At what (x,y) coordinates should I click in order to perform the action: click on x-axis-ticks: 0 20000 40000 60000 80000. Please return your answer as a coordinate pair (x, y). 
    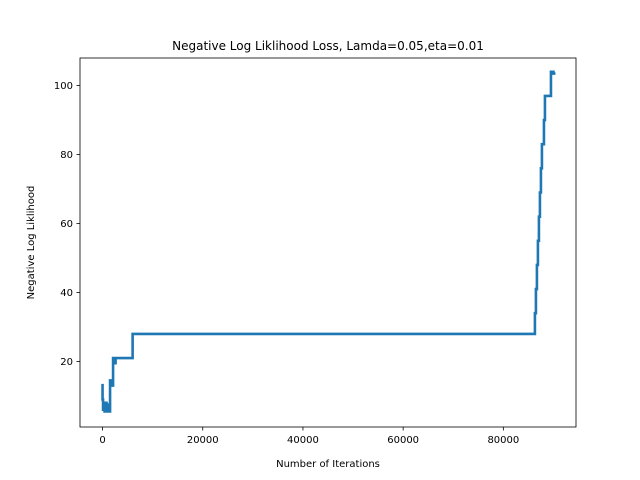
    Looking at the image, I should click on (309, 436).